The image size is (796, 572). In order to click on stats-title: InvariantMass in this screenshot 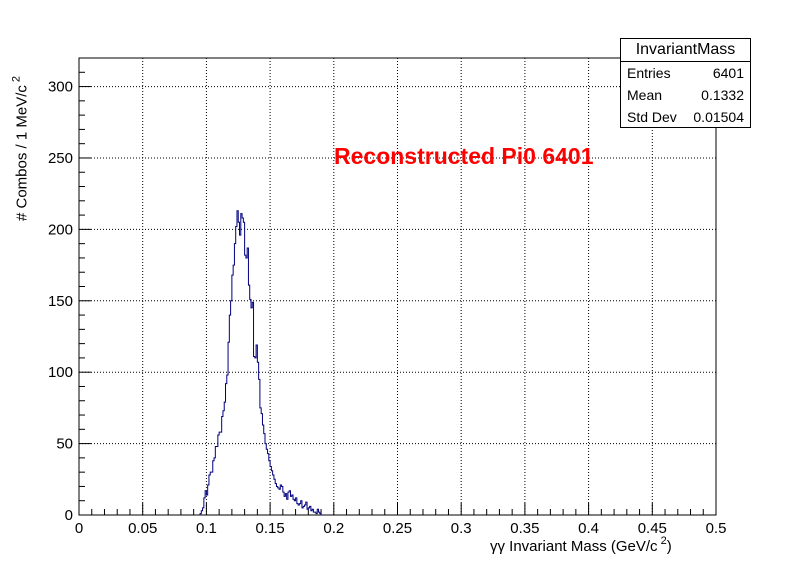, I will do `click(685, 50)`.